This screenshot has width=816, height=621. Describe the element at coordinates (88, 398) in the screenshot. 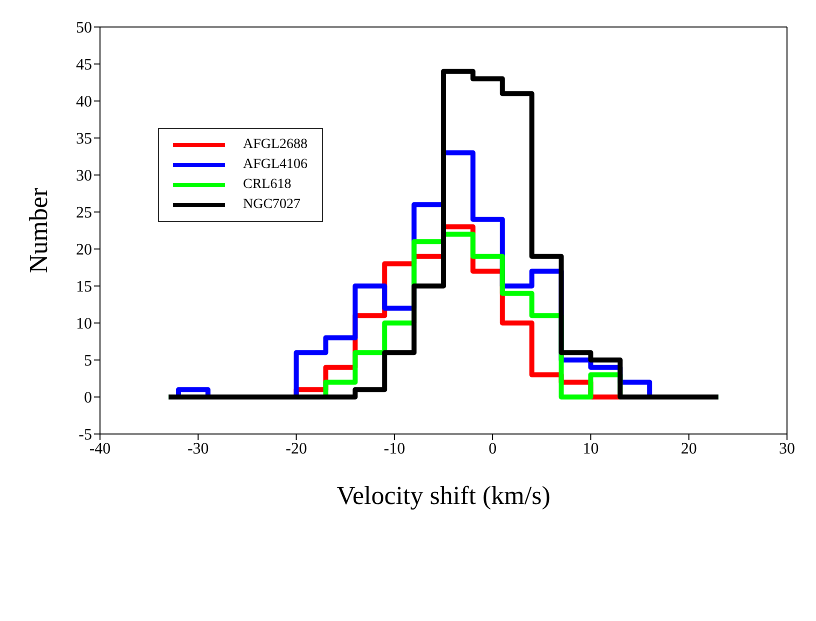

I see `y-tick-label: 0` at that location.